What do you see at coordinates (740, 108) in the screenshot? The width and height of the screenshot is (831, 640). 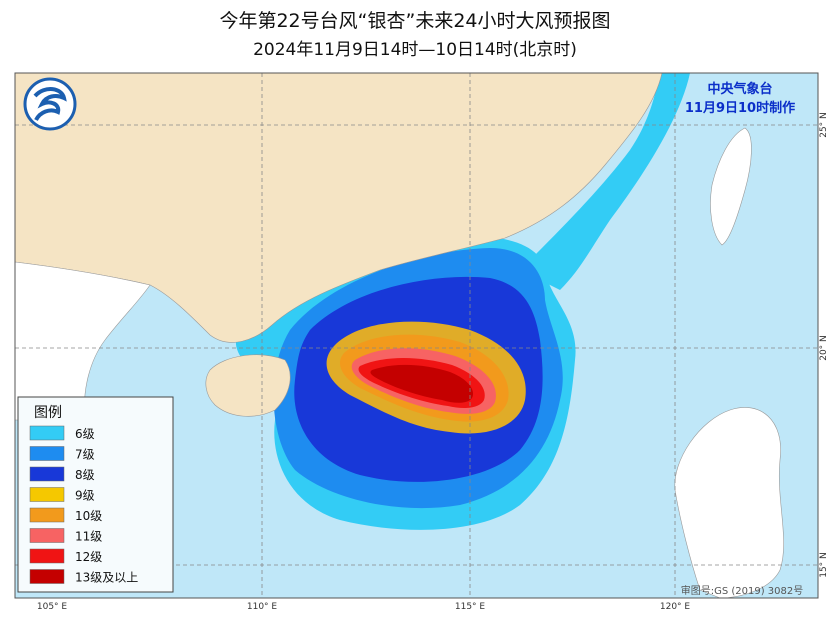 I see `issued: 11月9日10时制作` at bounding box center [740, 108].